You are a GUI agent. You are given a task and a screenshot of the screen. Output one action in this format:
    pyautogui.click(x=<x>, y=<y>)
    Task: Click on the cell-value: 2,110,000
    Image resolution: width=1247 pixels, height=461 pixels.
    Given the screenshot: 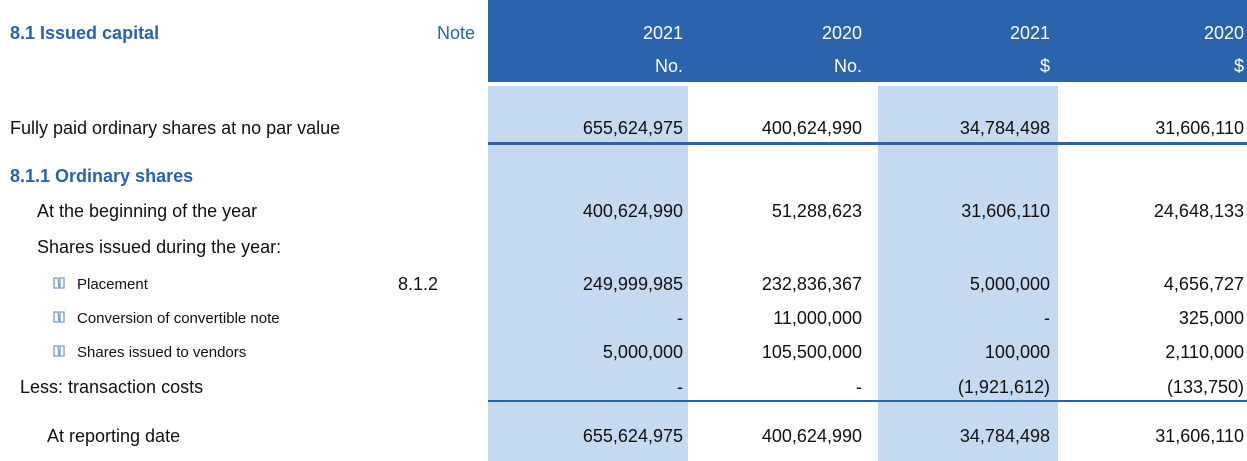 What is the action you would take?
    pyautogui.click(x=1204, y=352)
    